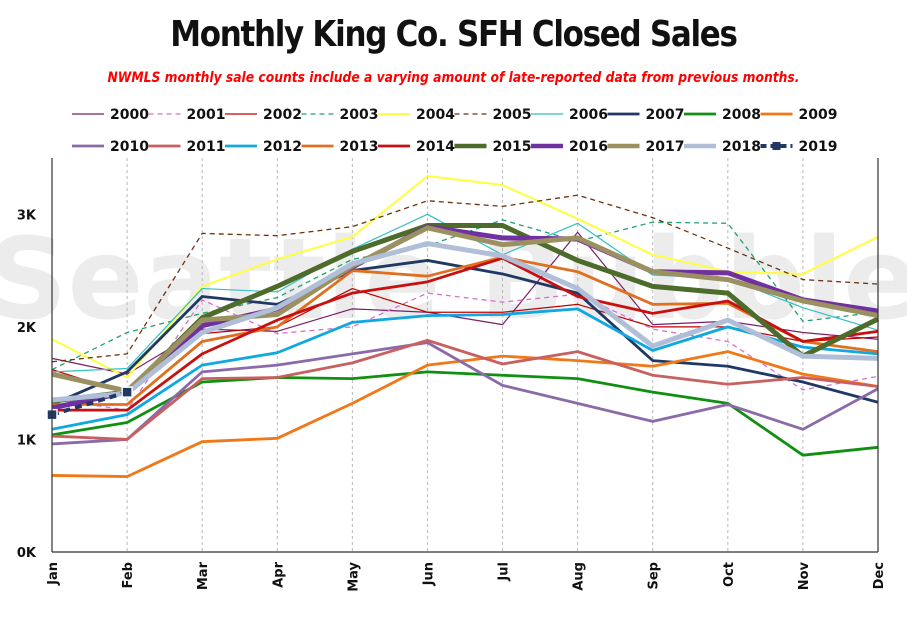  I want to click on legend-label-2008: 2008, so click(741, 115).